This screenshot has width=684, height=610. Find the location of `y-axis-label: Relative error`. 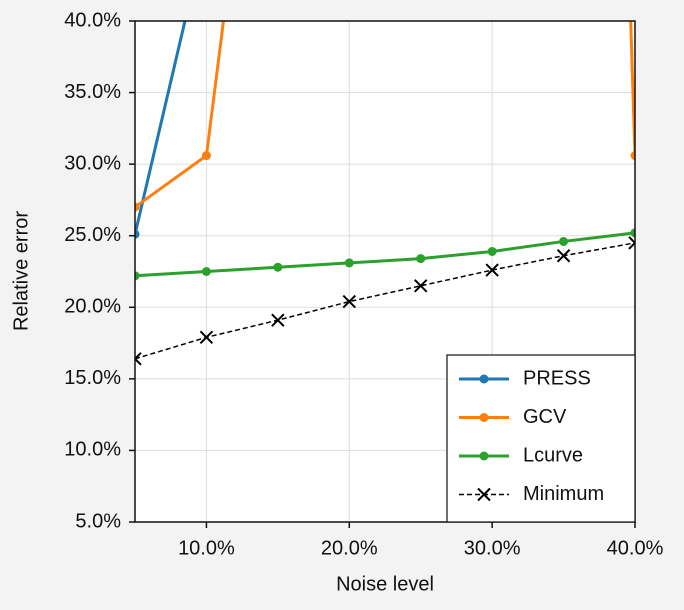

y-axis-label: Relative error is located at coordinates (21, 271).